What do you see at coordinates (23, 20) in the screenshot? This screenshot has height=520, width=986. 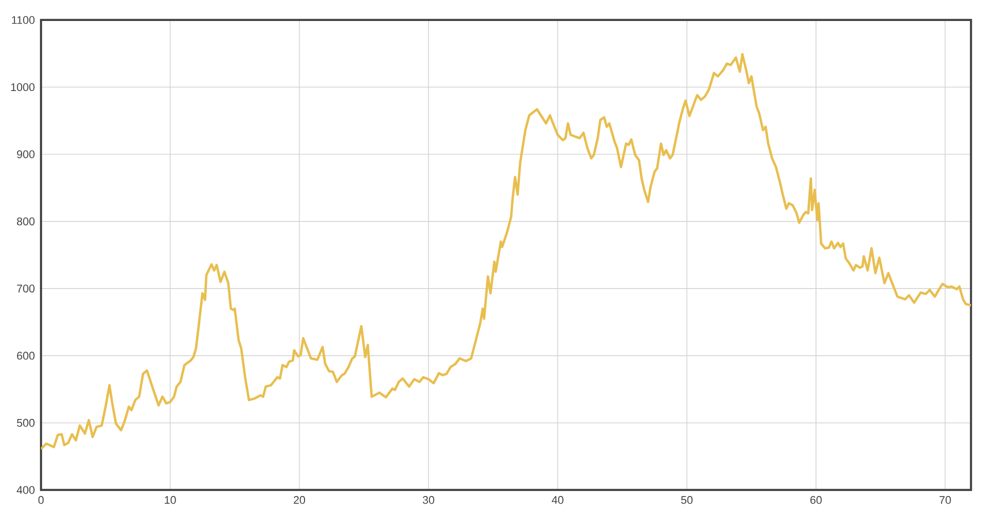 I see `y-tick-label: 1100` at bounding box center [23, 20].